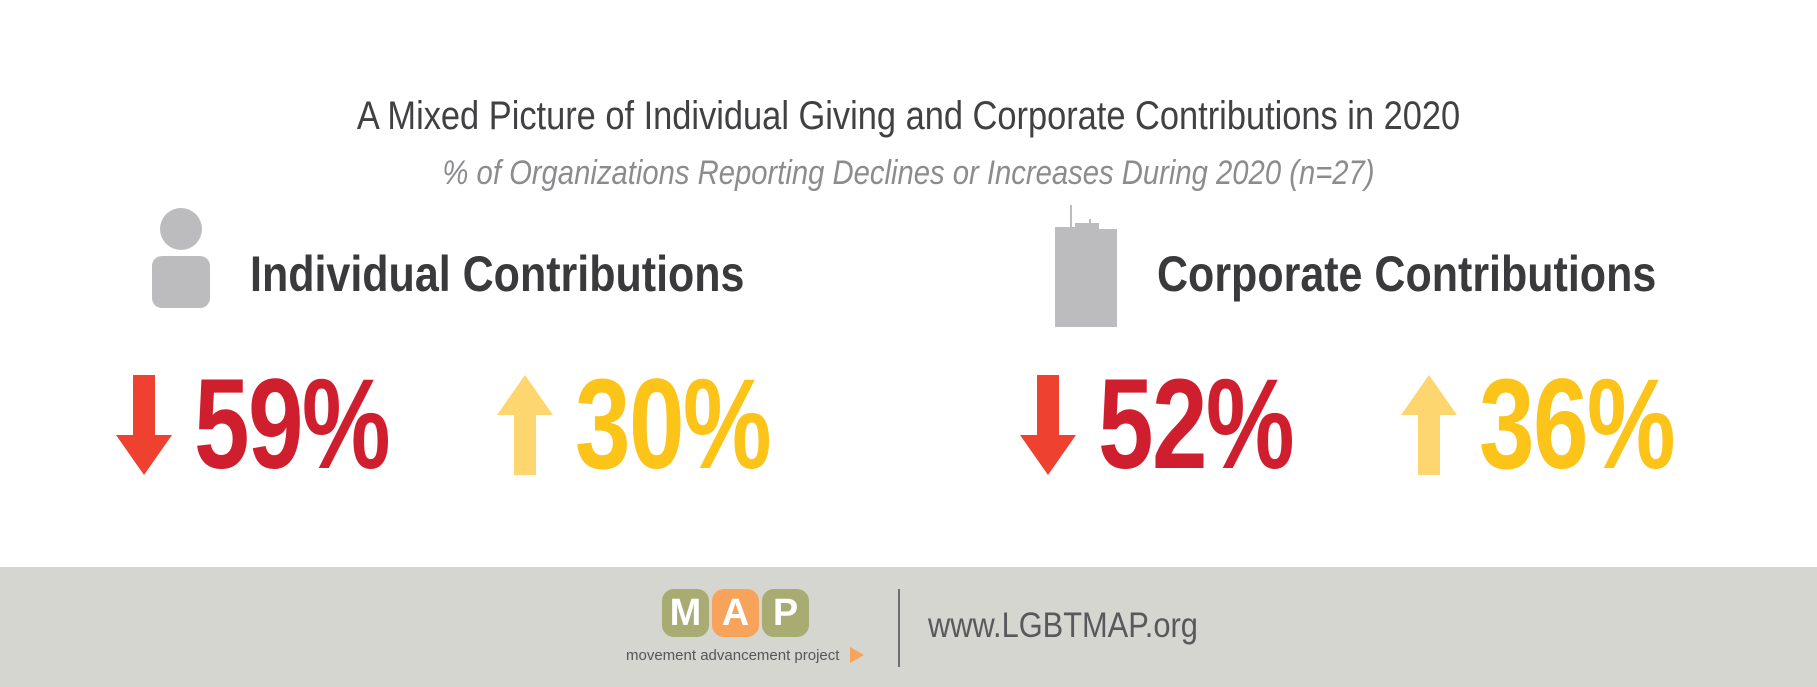 The width and height of the screenshot is (1817, 687). What do you see at coordinates (291, 425) in the screenshot?
I see `individual-decline-value: 59%` at bounding box center [291, 425].